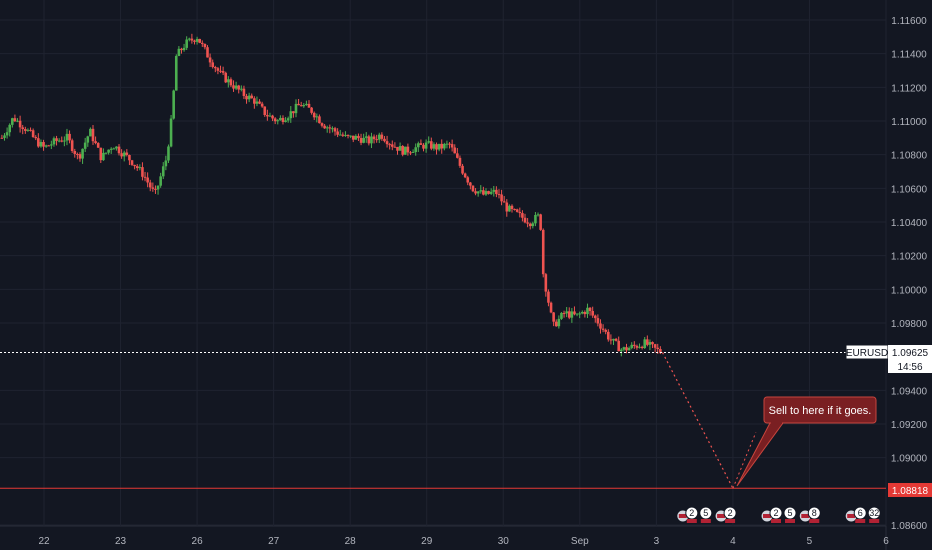 This screenshot has width=932, height=550. What do you see at coordinates (909, 122) in the screenshot?
I see `price-tick-label: 1.11000` at bounding box center [909, 122].